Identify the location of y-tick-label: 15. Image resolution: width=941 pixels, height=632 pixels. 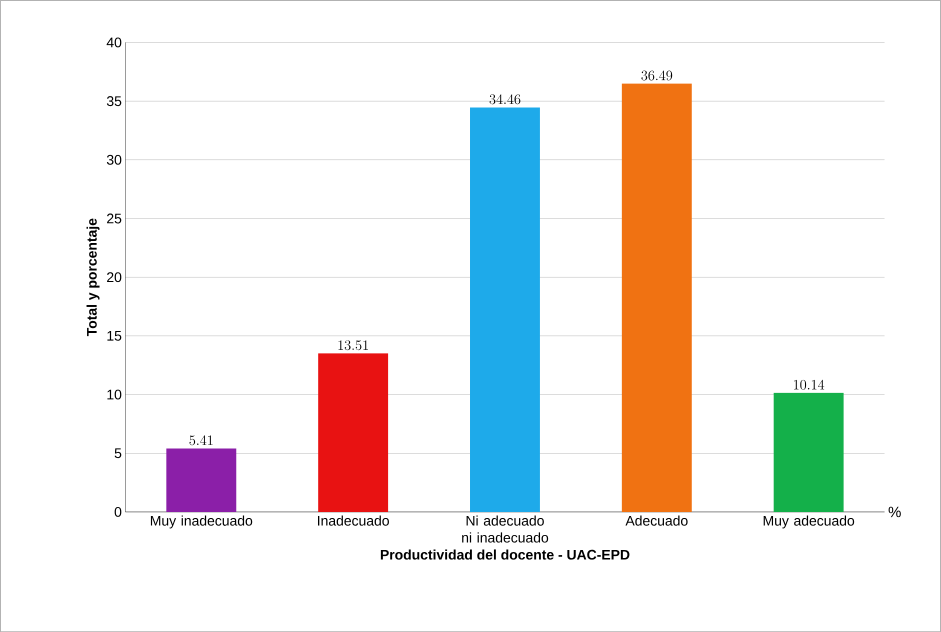
(114, 335).